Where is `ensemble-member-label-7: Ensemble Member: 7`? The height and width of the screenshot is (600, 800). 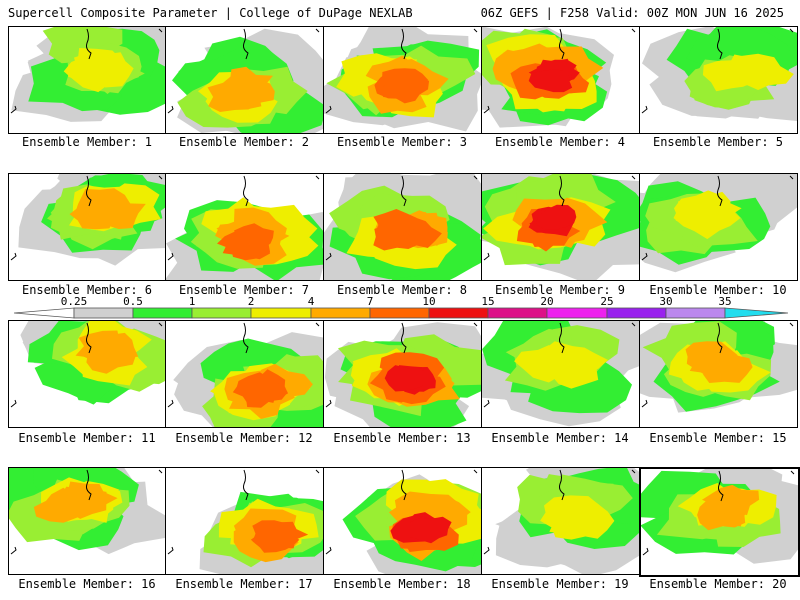
ensemble-member-label-7: Ensemble Member: 7 is located at coordinates (244, 290).